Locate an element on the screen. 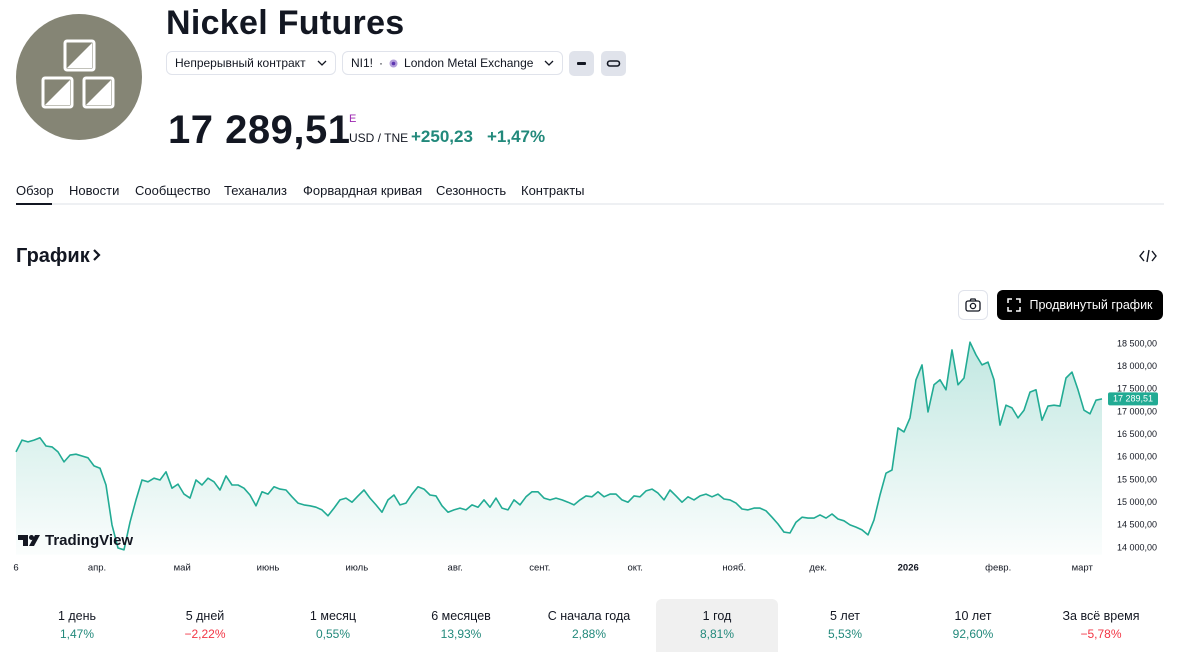 This screenshot has height=652, width=1182. x-tick-label: март is located at coordinates (1083, 568).